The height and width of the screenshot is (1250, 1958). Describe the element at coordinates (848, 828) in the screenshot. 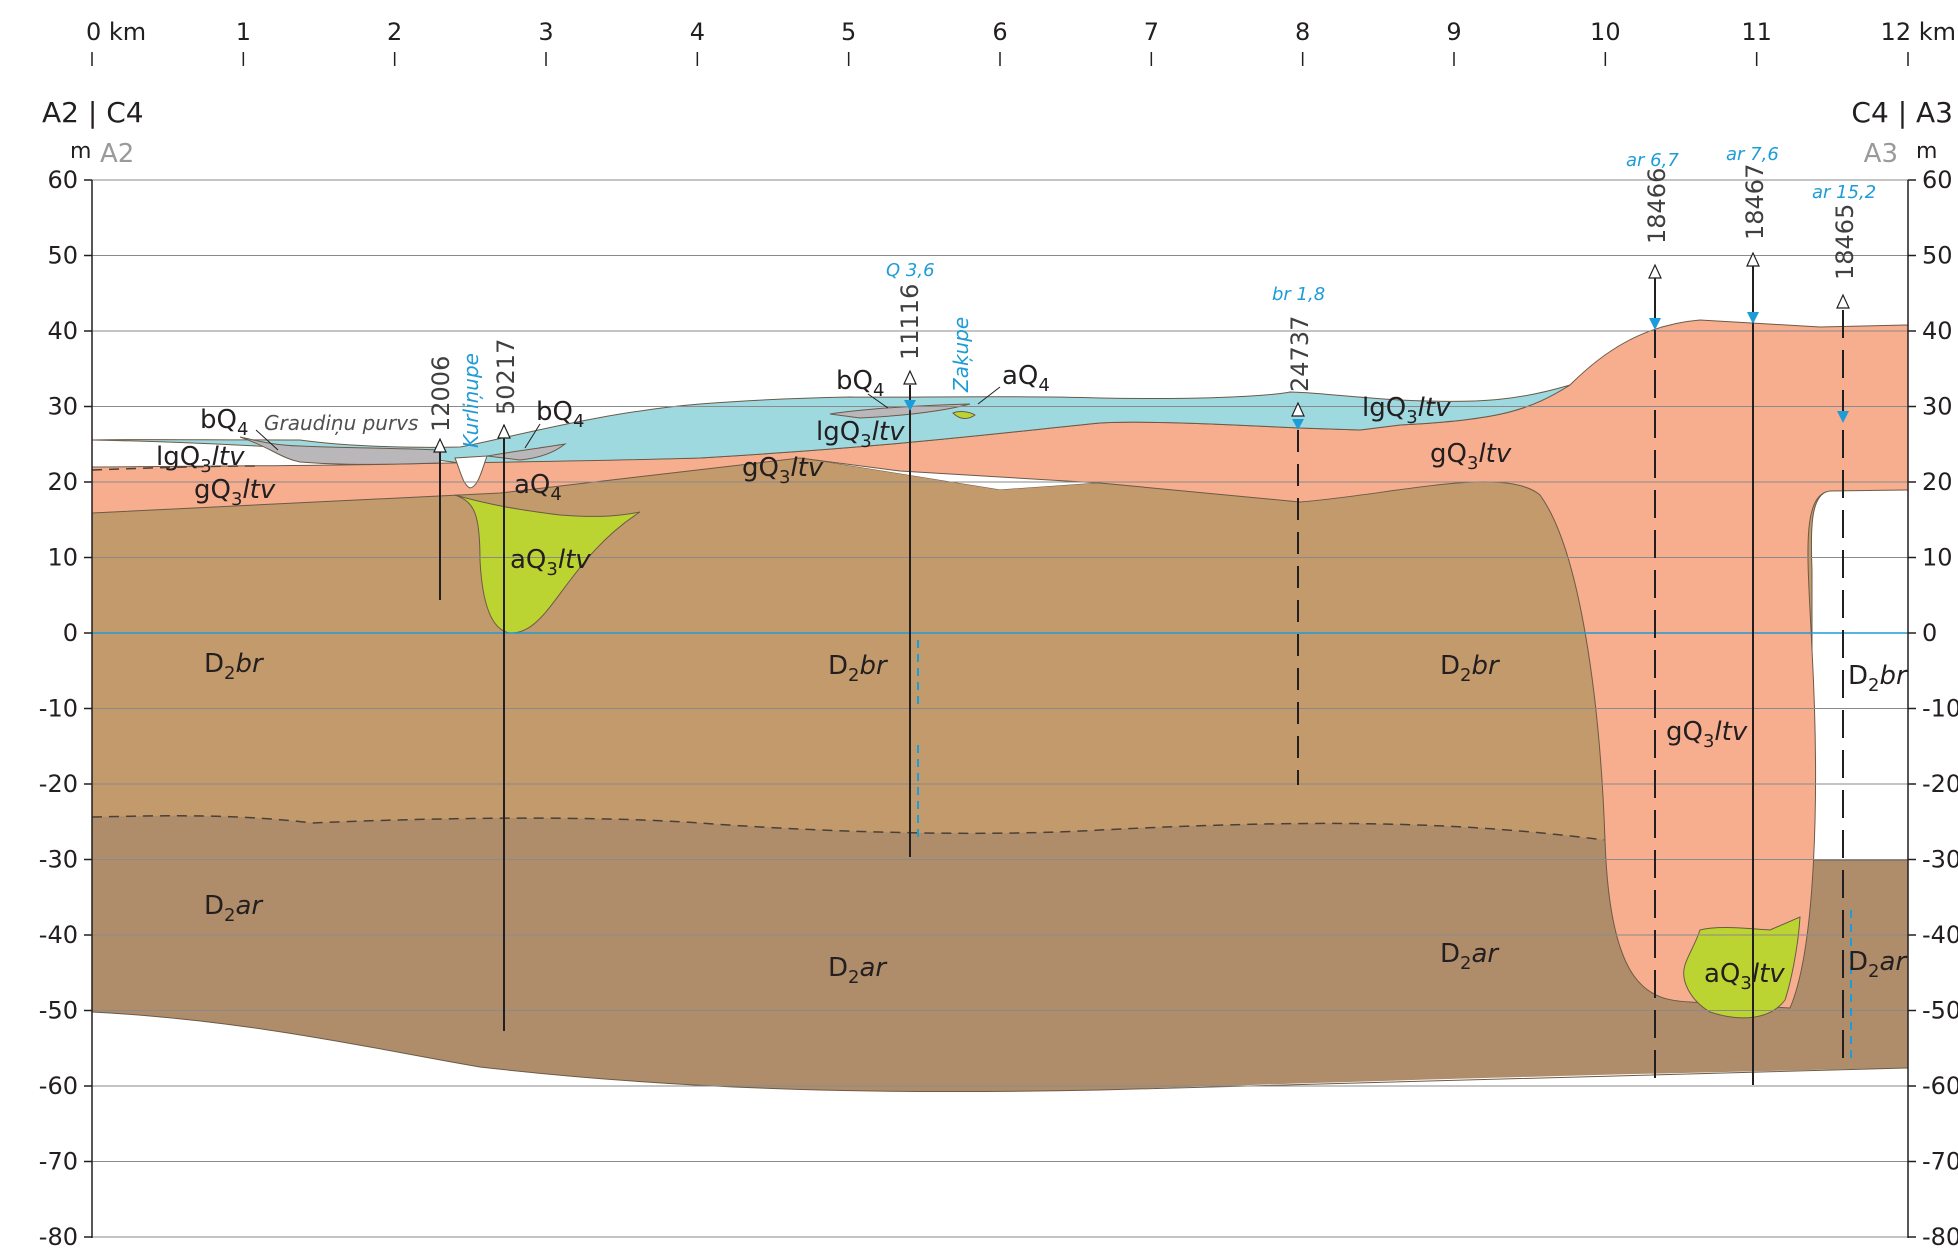

I see `contact-d2br-d2ar` at that location.